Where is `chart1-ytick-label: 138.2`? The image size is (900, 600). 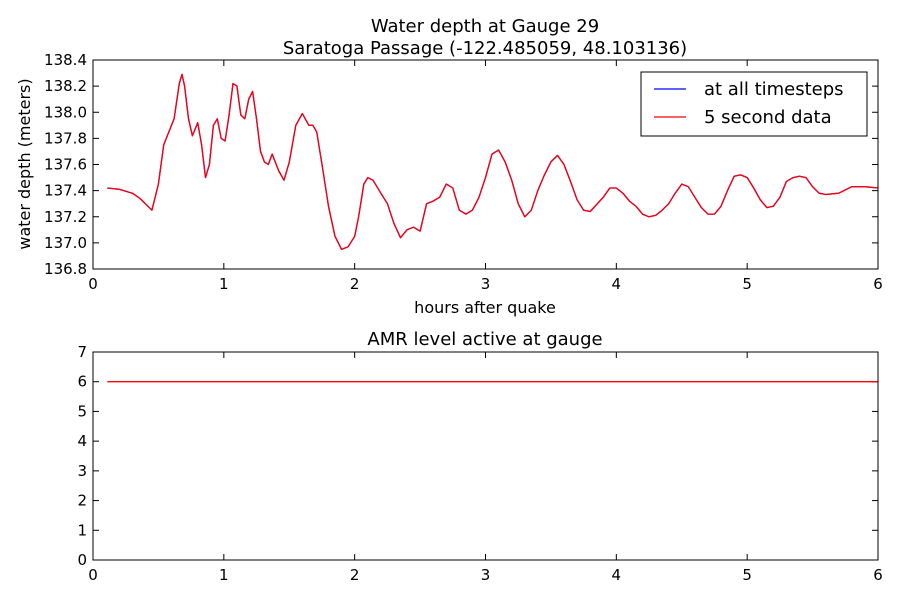 chart1-ytick-label: 138.2 is located at coordinates (65, 86).